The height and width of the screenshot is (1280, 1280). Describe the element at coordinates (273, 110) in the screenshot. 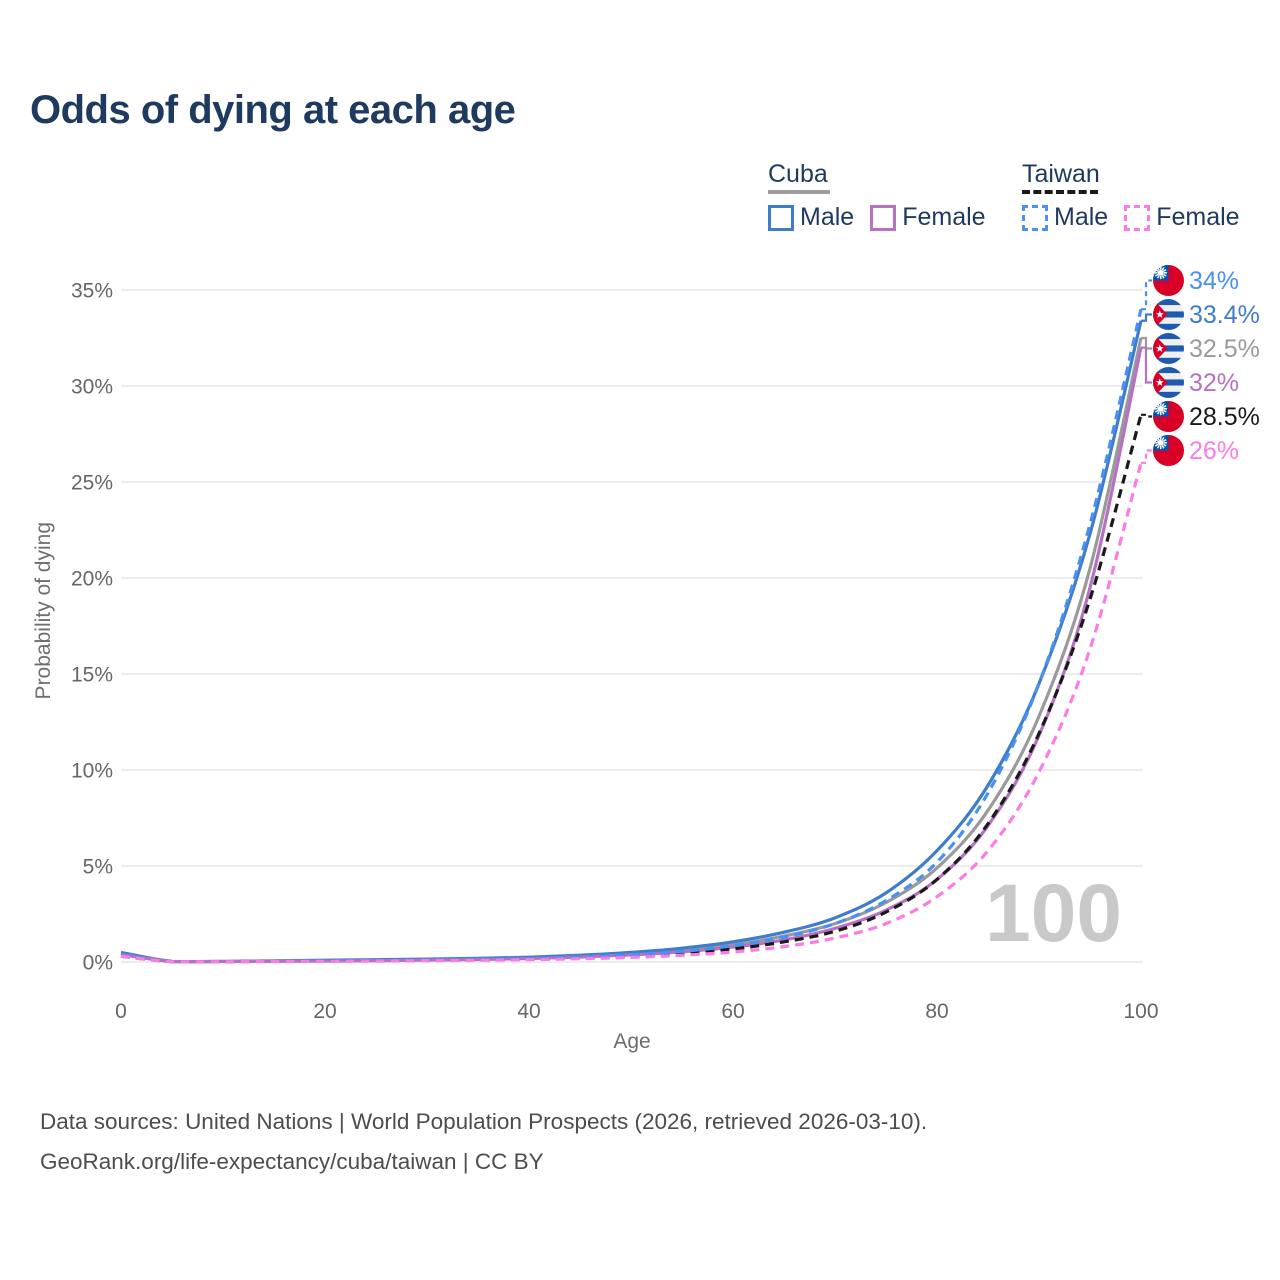

I see `page-title: Odds of dying at each age` at that location.